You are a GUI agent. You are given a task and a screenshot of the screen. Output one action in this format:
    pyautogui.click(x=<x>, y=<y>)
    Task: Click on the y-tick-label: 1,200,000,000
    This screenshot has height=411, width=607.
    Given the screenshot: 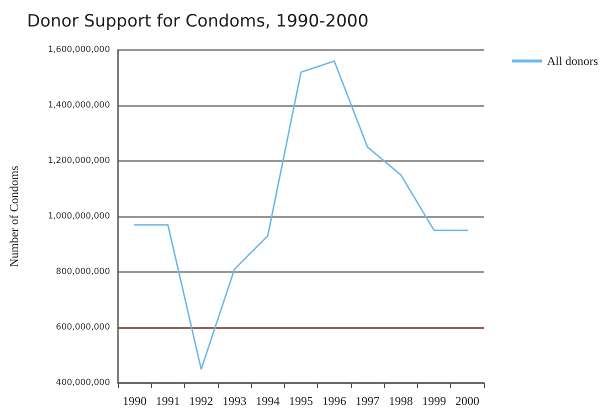 What is the action you would take?
    pyautogui.click(x=79, y=161)
    